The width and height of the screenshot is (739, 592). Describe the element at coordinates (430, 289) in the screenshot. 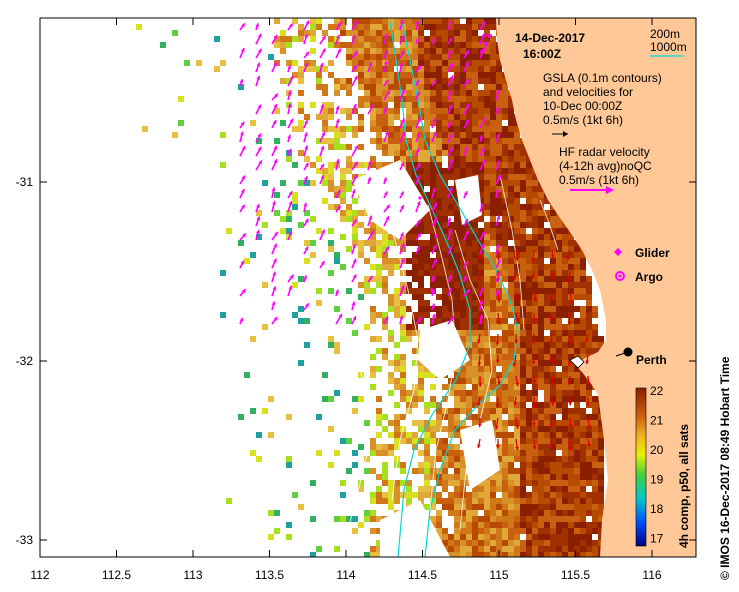

I see `contour-1000m` at that location.